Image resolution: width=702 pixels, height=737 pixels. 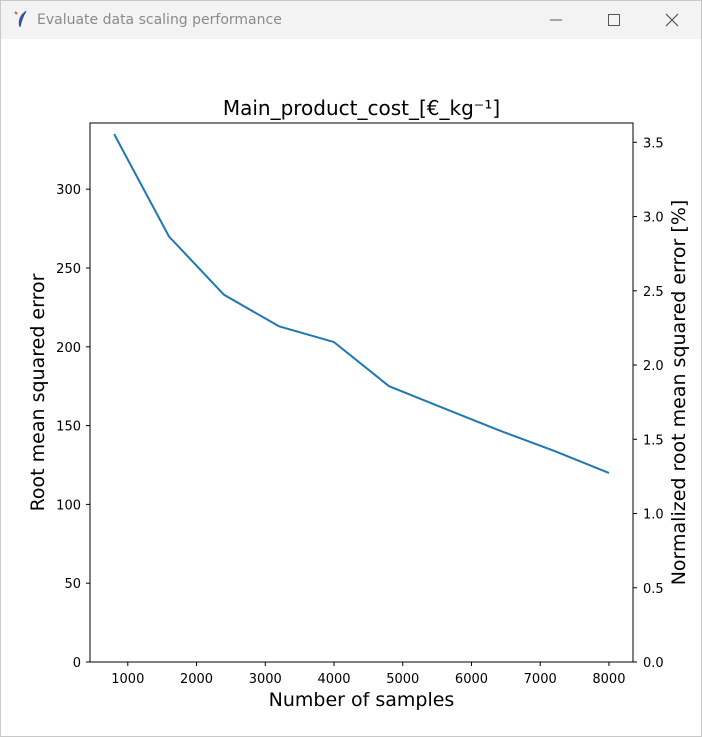 What do you see at coordinates (653, 143) in the screenshot?
I see `y2-tick-label: 3.5` at bounding box center [653, 143].